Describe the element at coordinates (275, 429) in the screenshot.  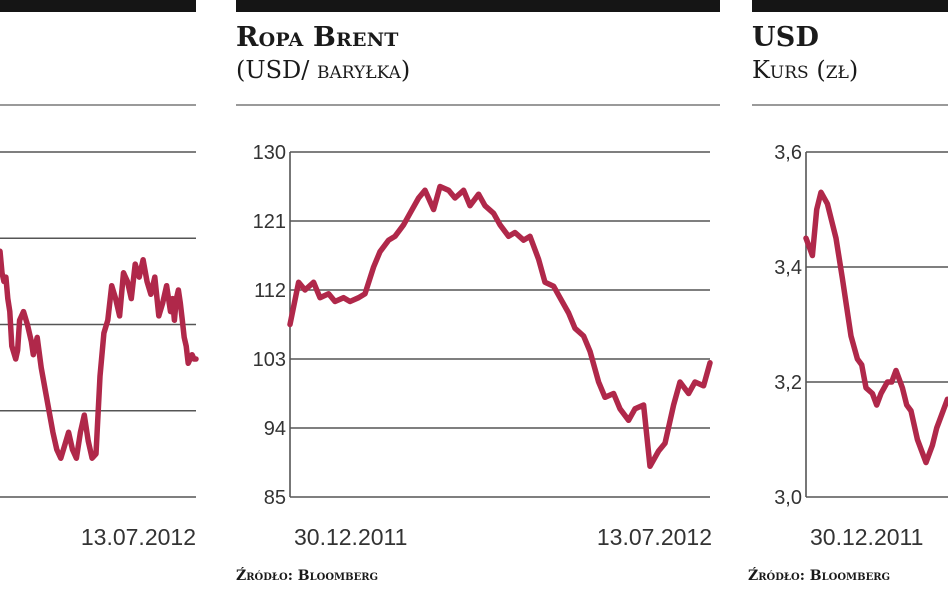
I see `brent-y-tick-label: 94` at that location.